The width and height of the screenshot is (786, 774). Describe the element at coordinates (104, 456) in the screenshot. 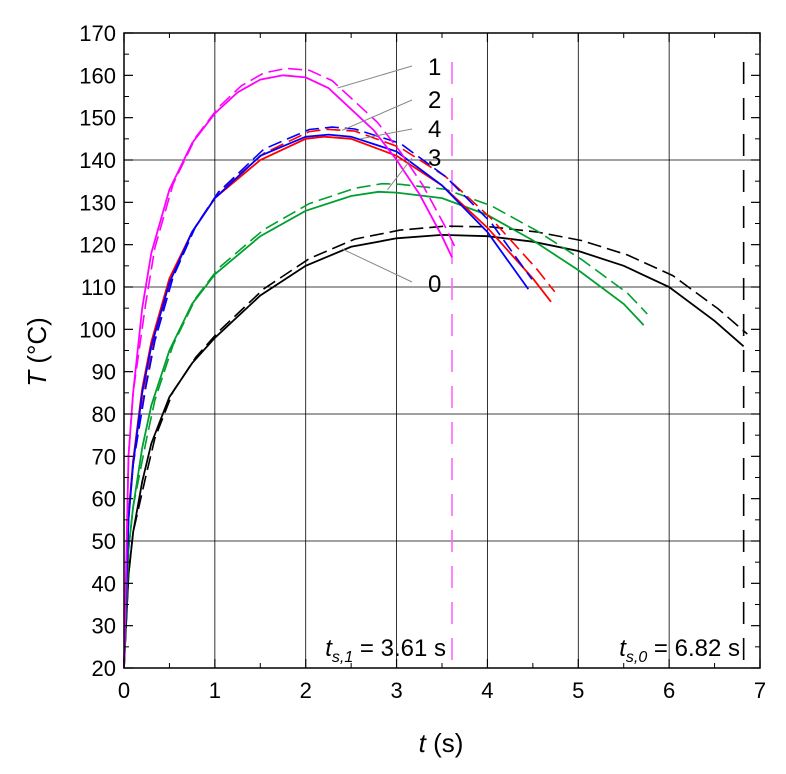

I see `y-tick-label: 70` at that location.